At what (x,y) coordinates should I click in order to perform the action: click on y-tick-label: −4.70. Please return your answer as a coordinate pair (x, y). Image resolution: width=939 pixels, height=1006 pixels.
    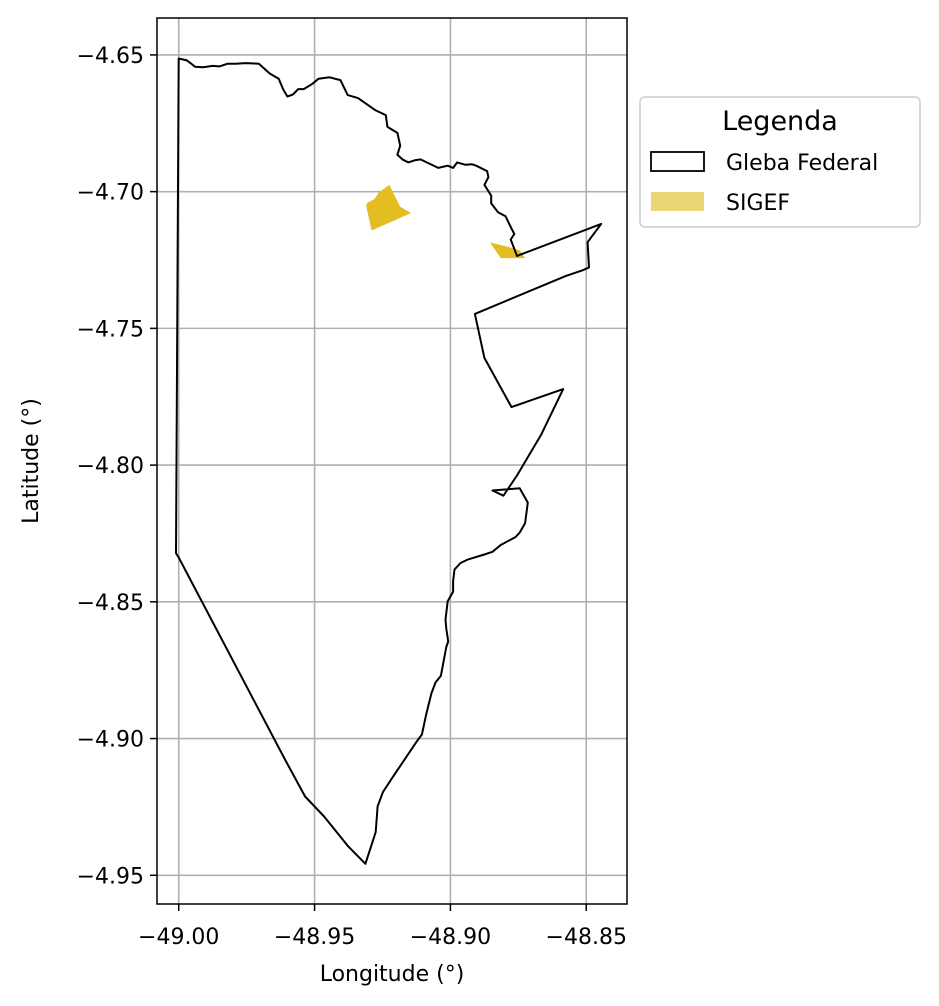
    Looking at the image, I should click on (110, 193).